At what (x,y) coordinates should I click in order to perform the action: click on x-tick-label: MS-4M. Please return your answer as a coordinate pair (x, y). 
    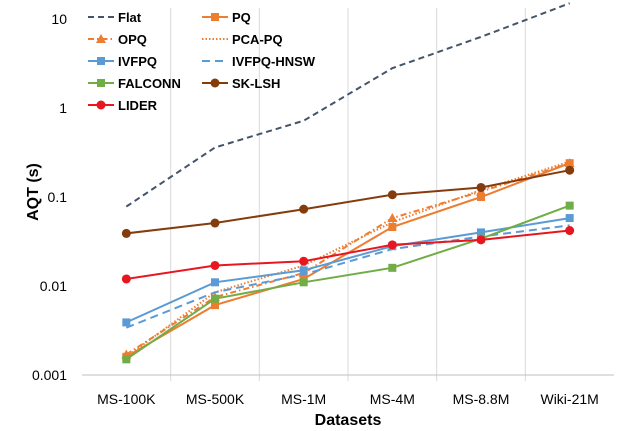
    Looking at the image, I should click on (392, 399).